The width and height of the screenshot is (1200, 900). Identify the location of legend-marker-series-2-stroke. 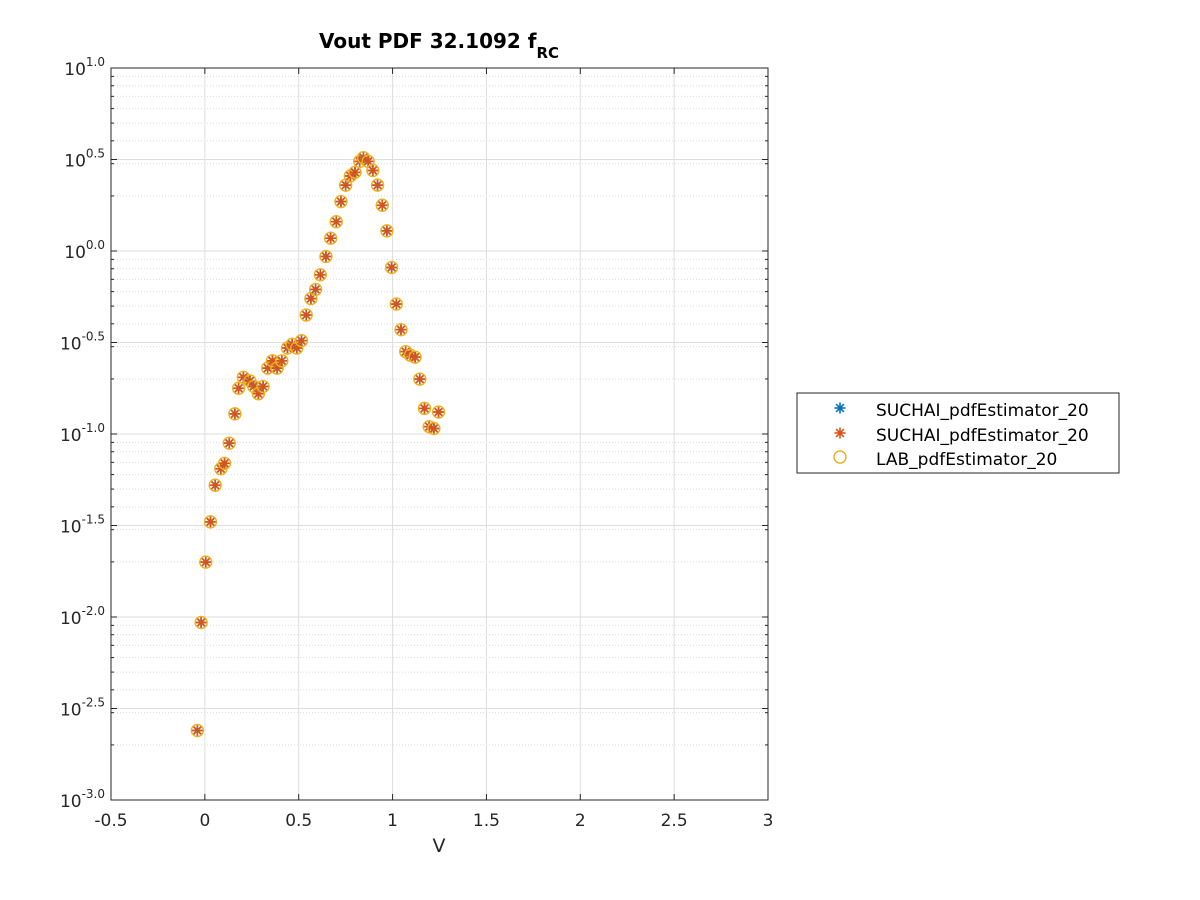
(840, 433).